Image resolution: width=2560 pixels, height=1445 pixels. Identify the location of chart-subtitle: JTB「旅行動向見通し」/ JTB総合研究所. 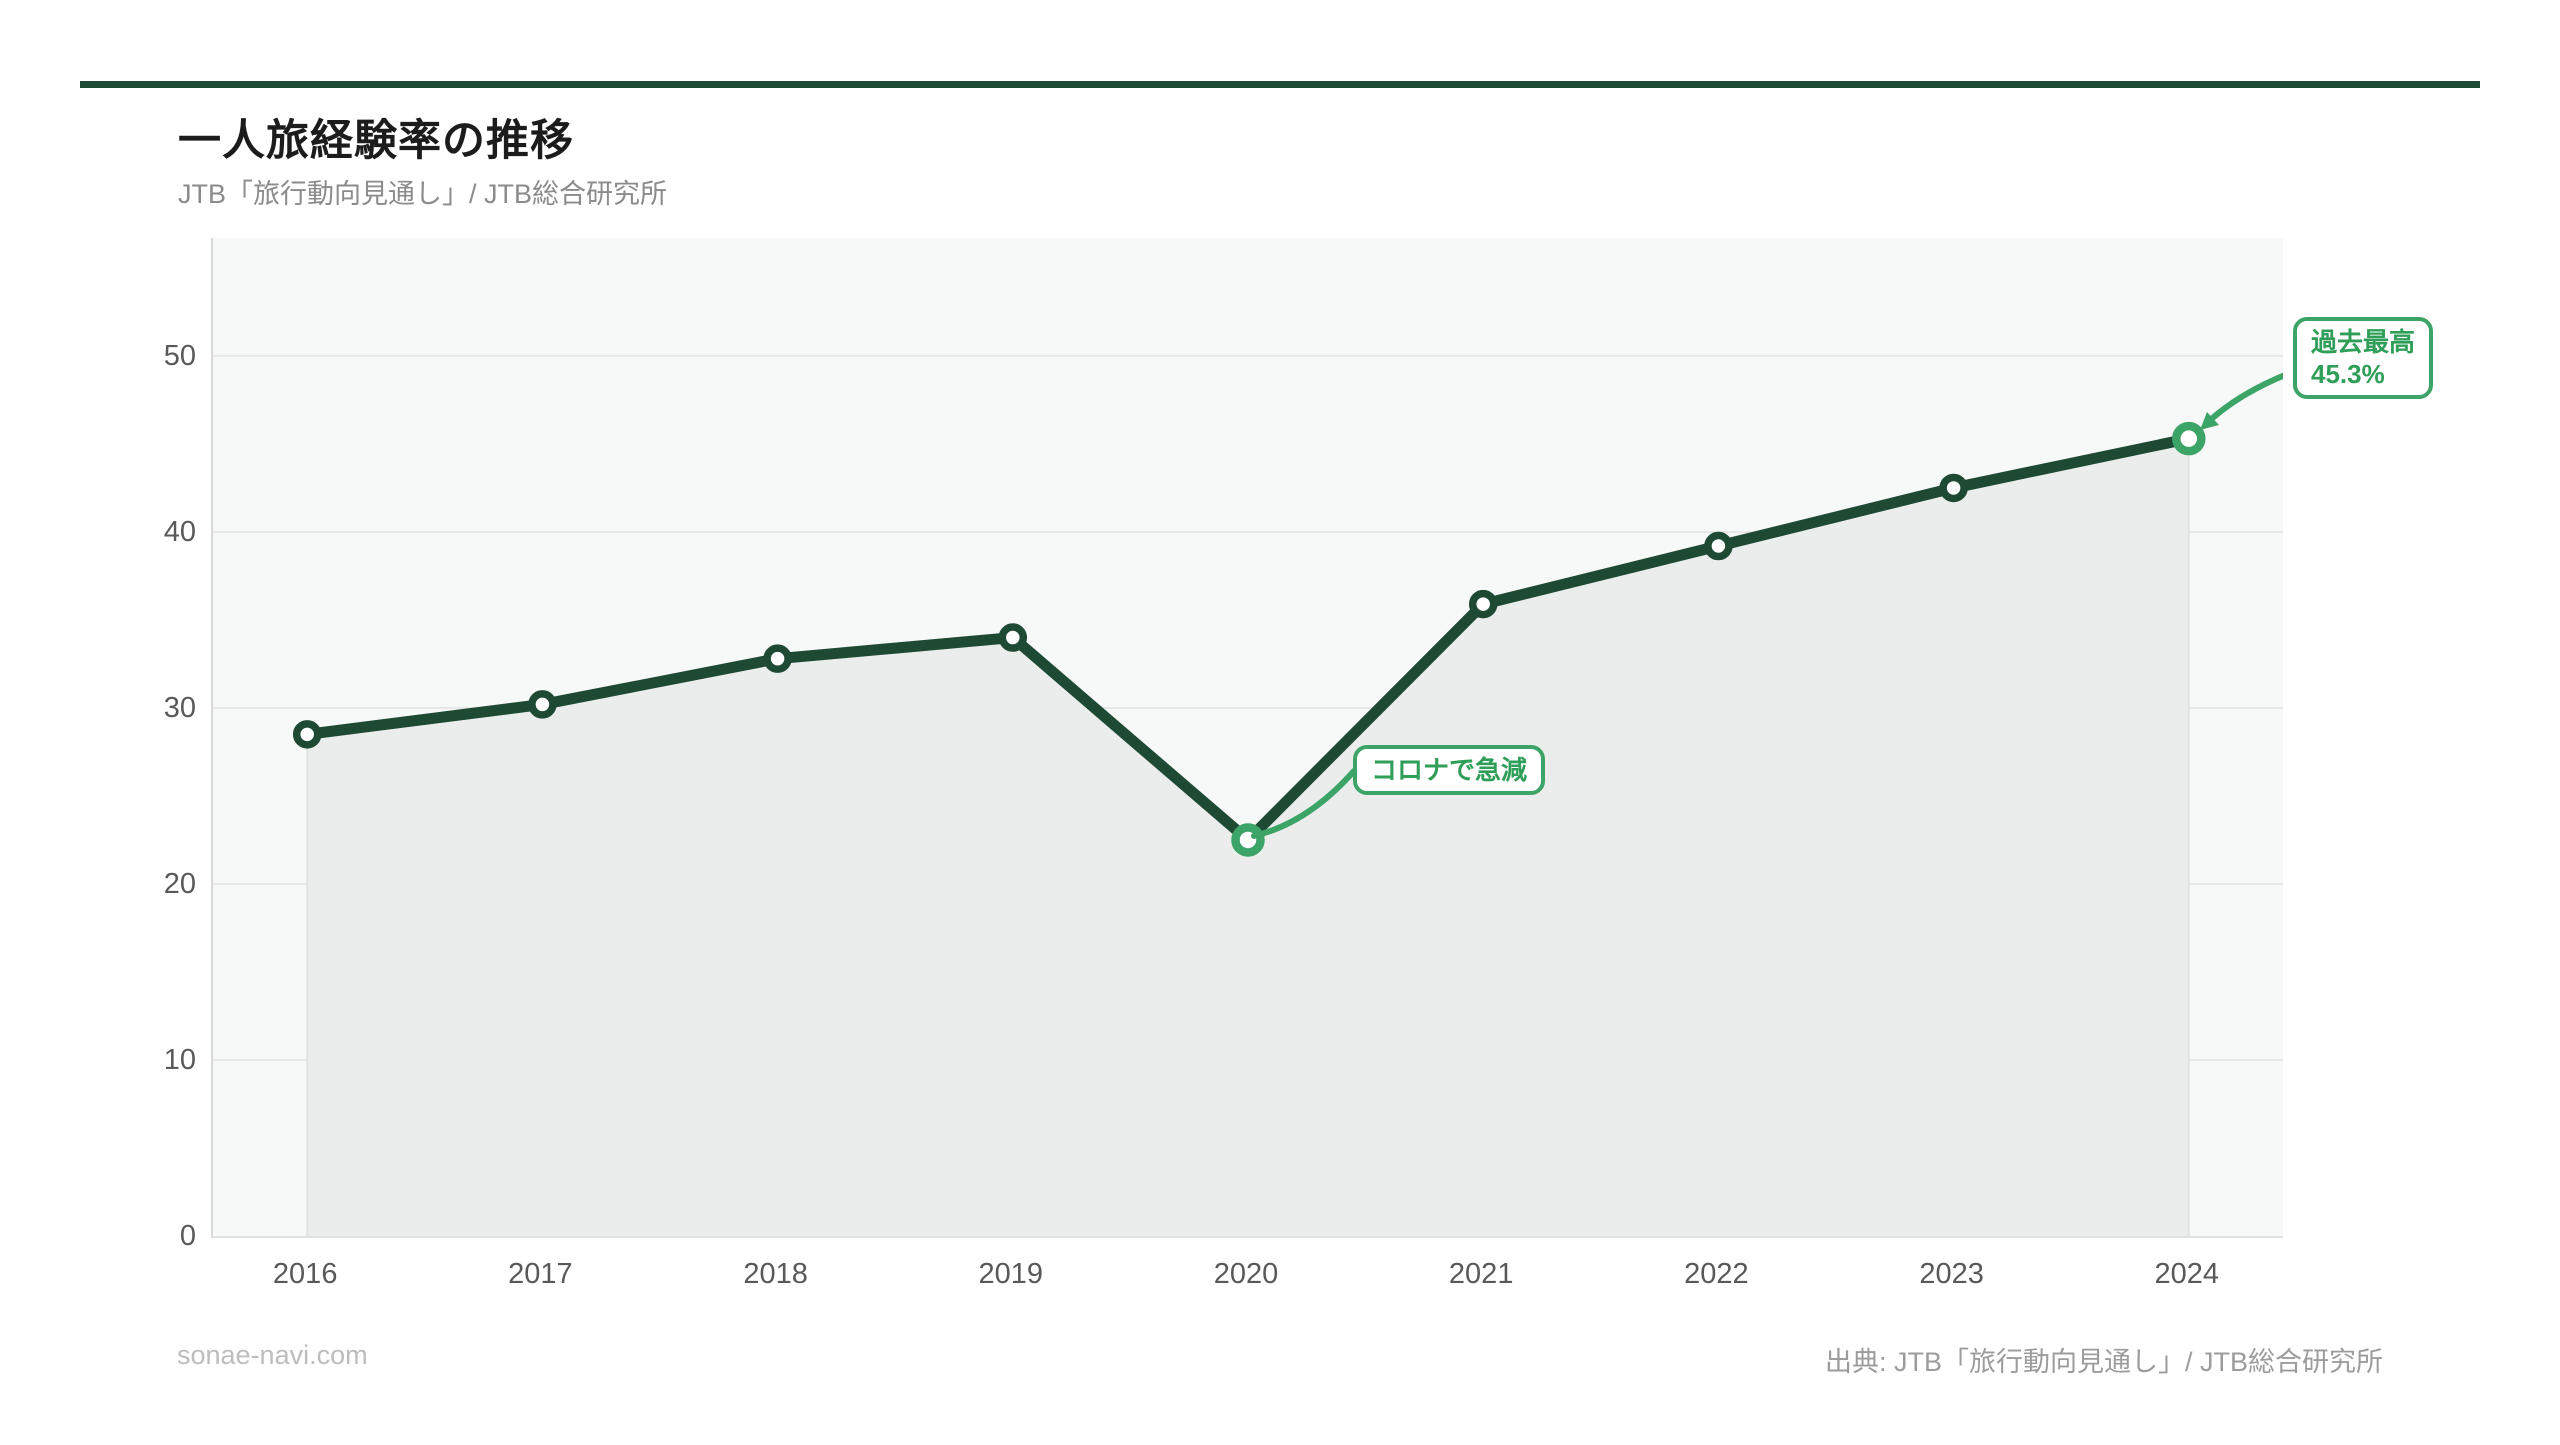
(423, 194).